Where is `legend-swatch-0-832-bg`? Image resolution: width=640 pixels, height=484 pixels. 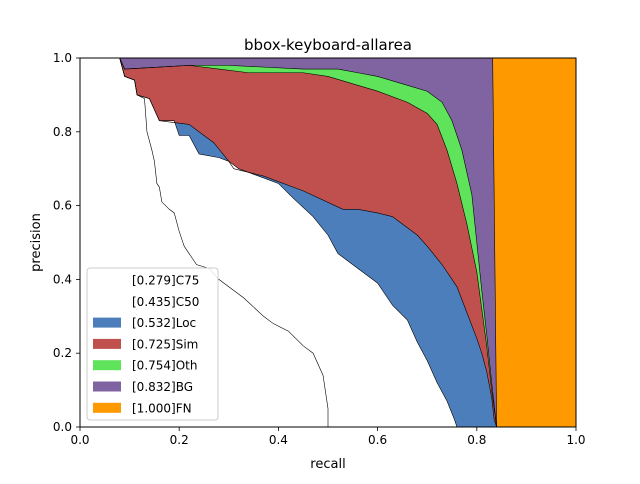 legend-swatch-0-832-bg is located at coordinates (107, 386).